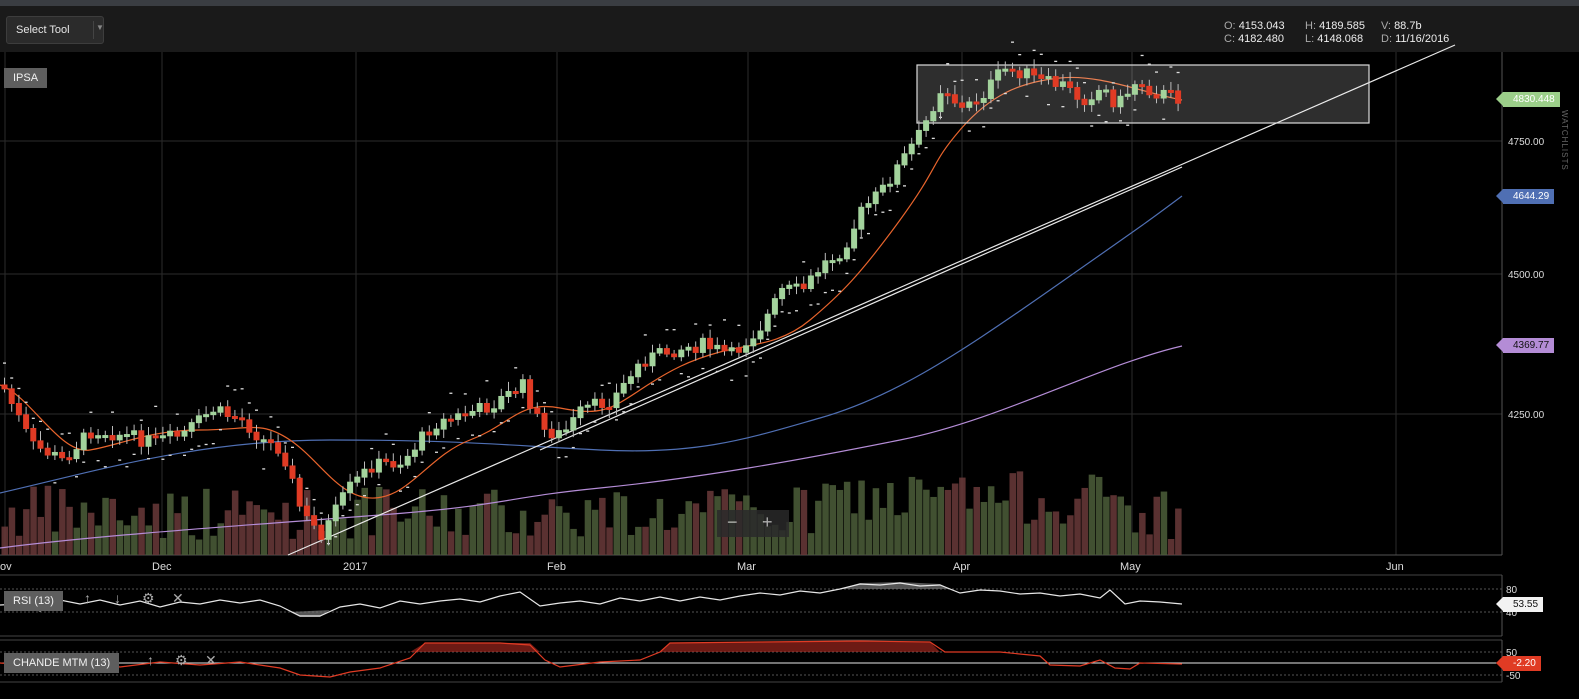  I want to click on chevron-down-icon: ▼, so click(100, 27).